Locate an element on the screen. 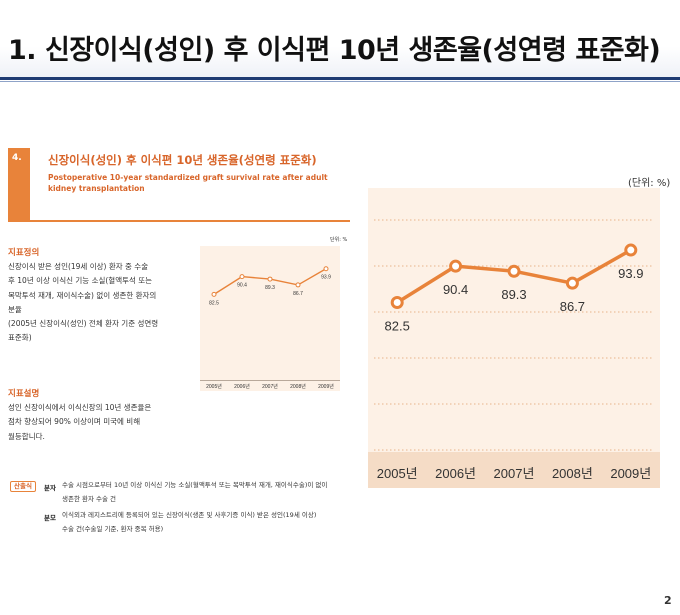  small-chart-data-label: 86.7 is located at coordinates (298, 294).